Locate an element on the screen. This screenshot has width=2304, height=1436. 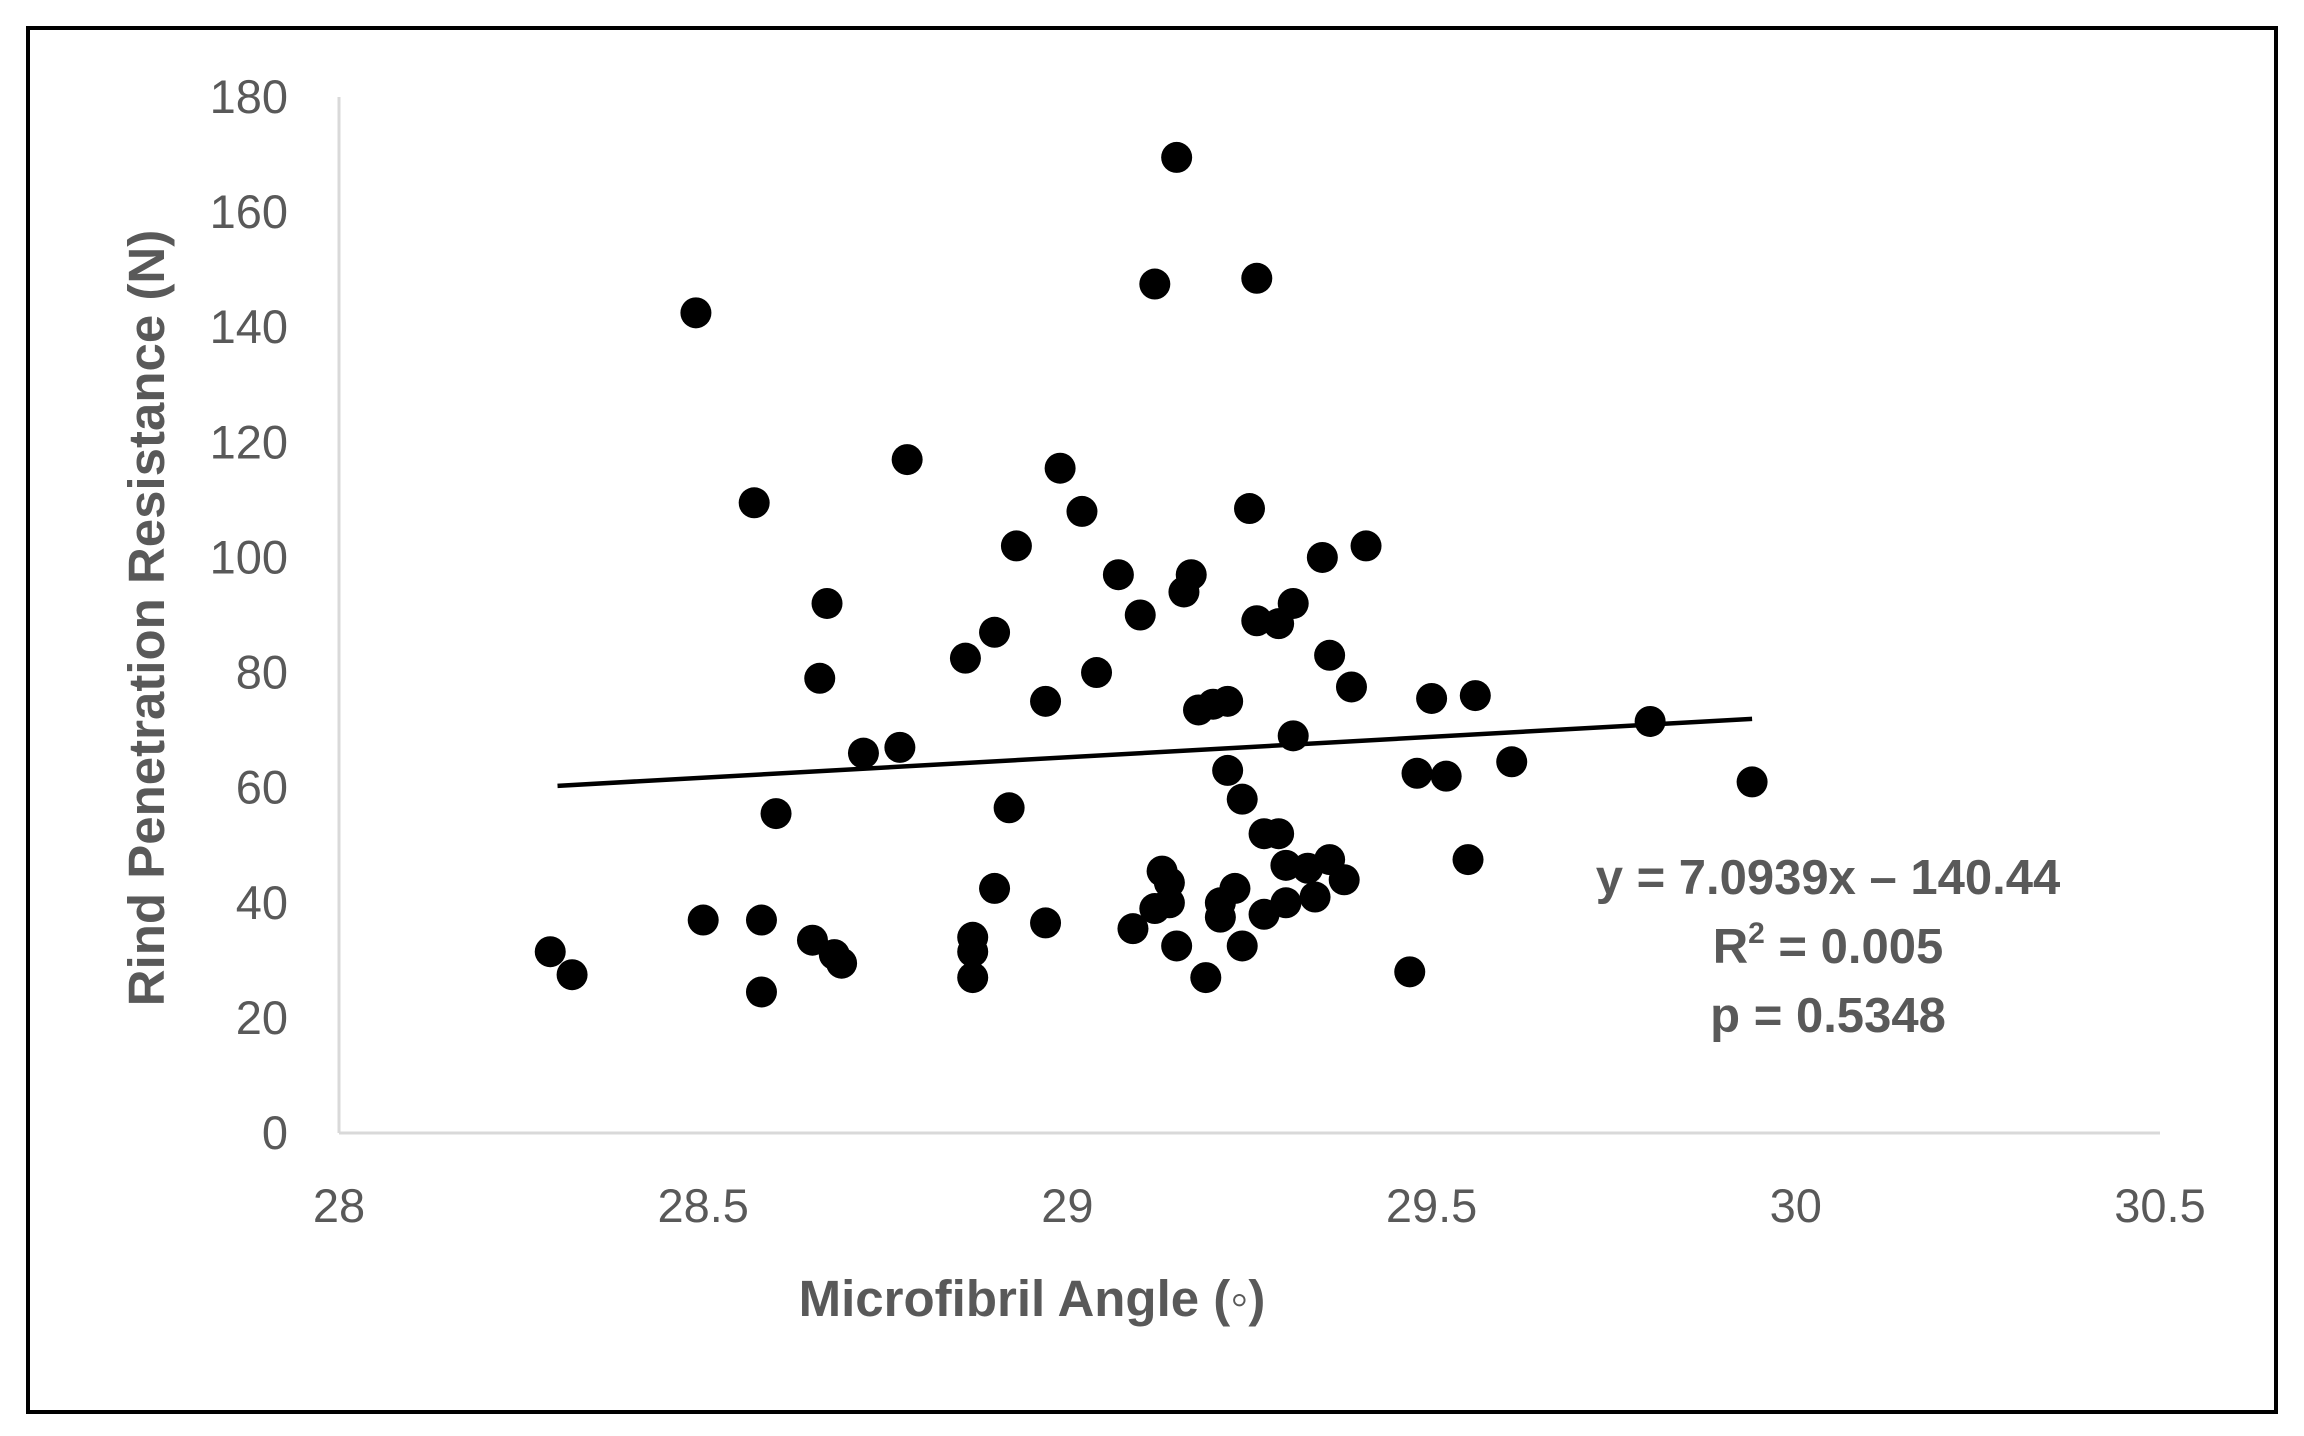
y-tick-label: 80 is located at coordinates (262, 672).